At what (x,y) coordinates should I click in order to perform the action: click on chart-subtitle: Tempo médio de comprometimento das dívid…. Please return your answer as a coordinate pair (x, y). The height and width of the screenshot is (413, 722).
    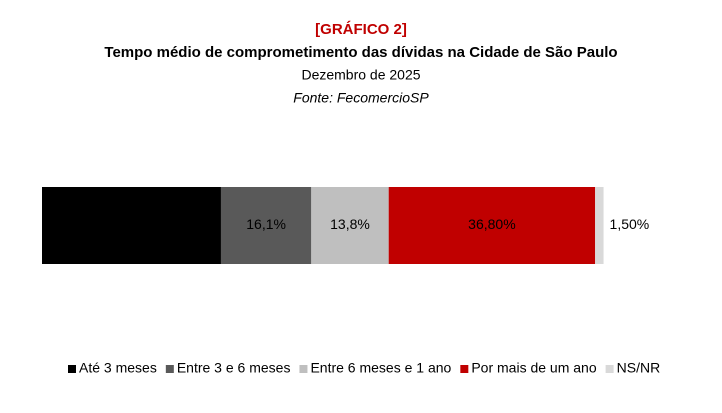
    Looking at the image, I should click on (360, 52).